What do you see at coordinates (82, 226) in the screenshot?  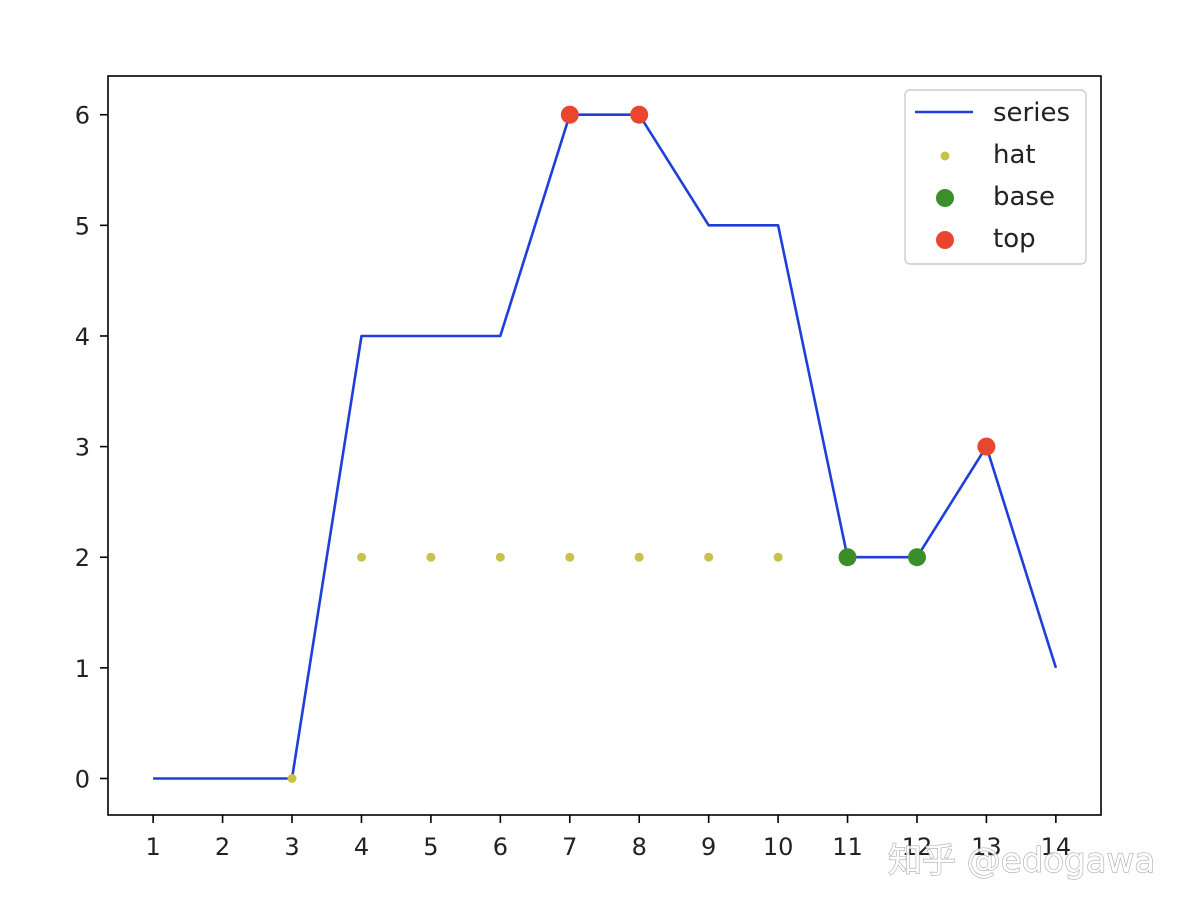 I see `y-tick-label-5: 5` at bounding box center [82, 226].